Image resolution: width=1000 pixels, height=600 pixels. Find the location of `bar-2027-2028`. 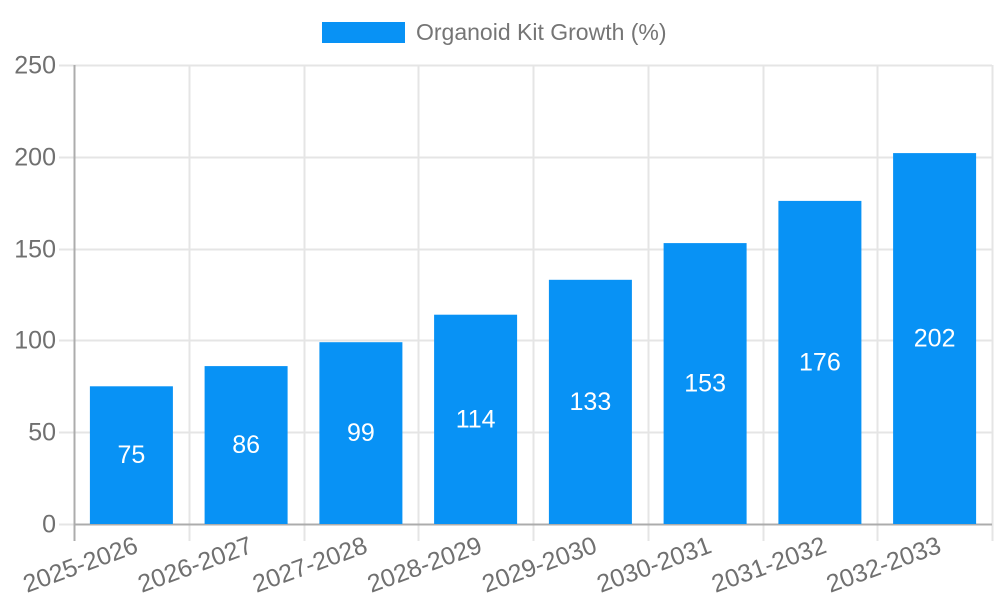

bar-2027-2028 is located at coordinates (361, 433).